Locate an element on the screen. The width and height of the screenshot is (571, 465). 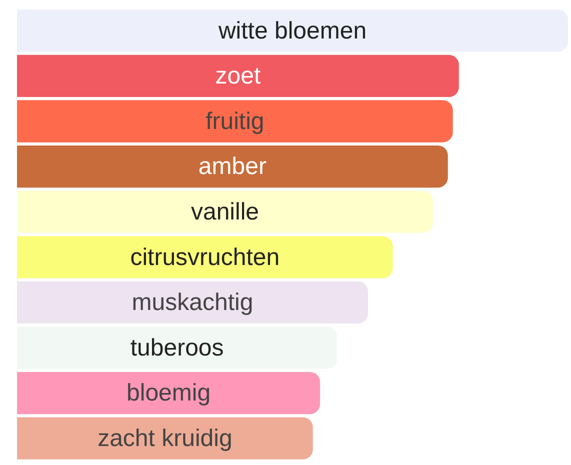
y-tick-label: amber is located at coordinates (232, 166).